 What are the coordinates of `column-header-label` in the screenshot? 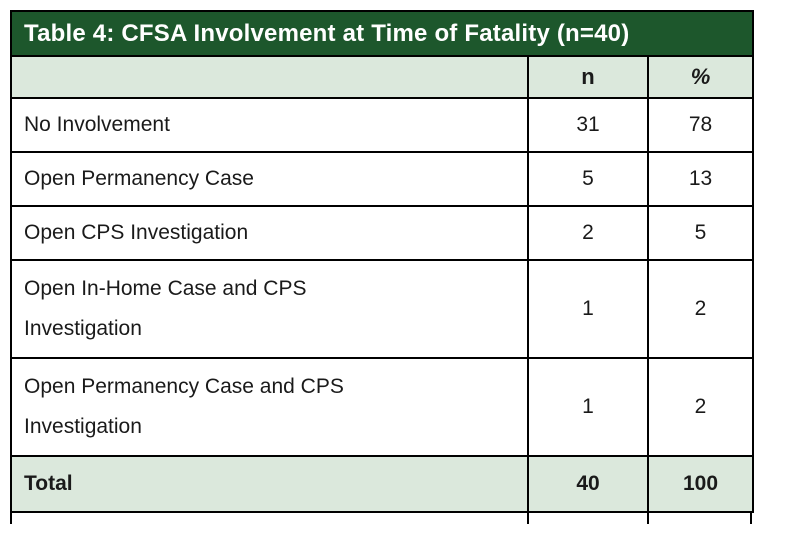 It's located at (269, 77).